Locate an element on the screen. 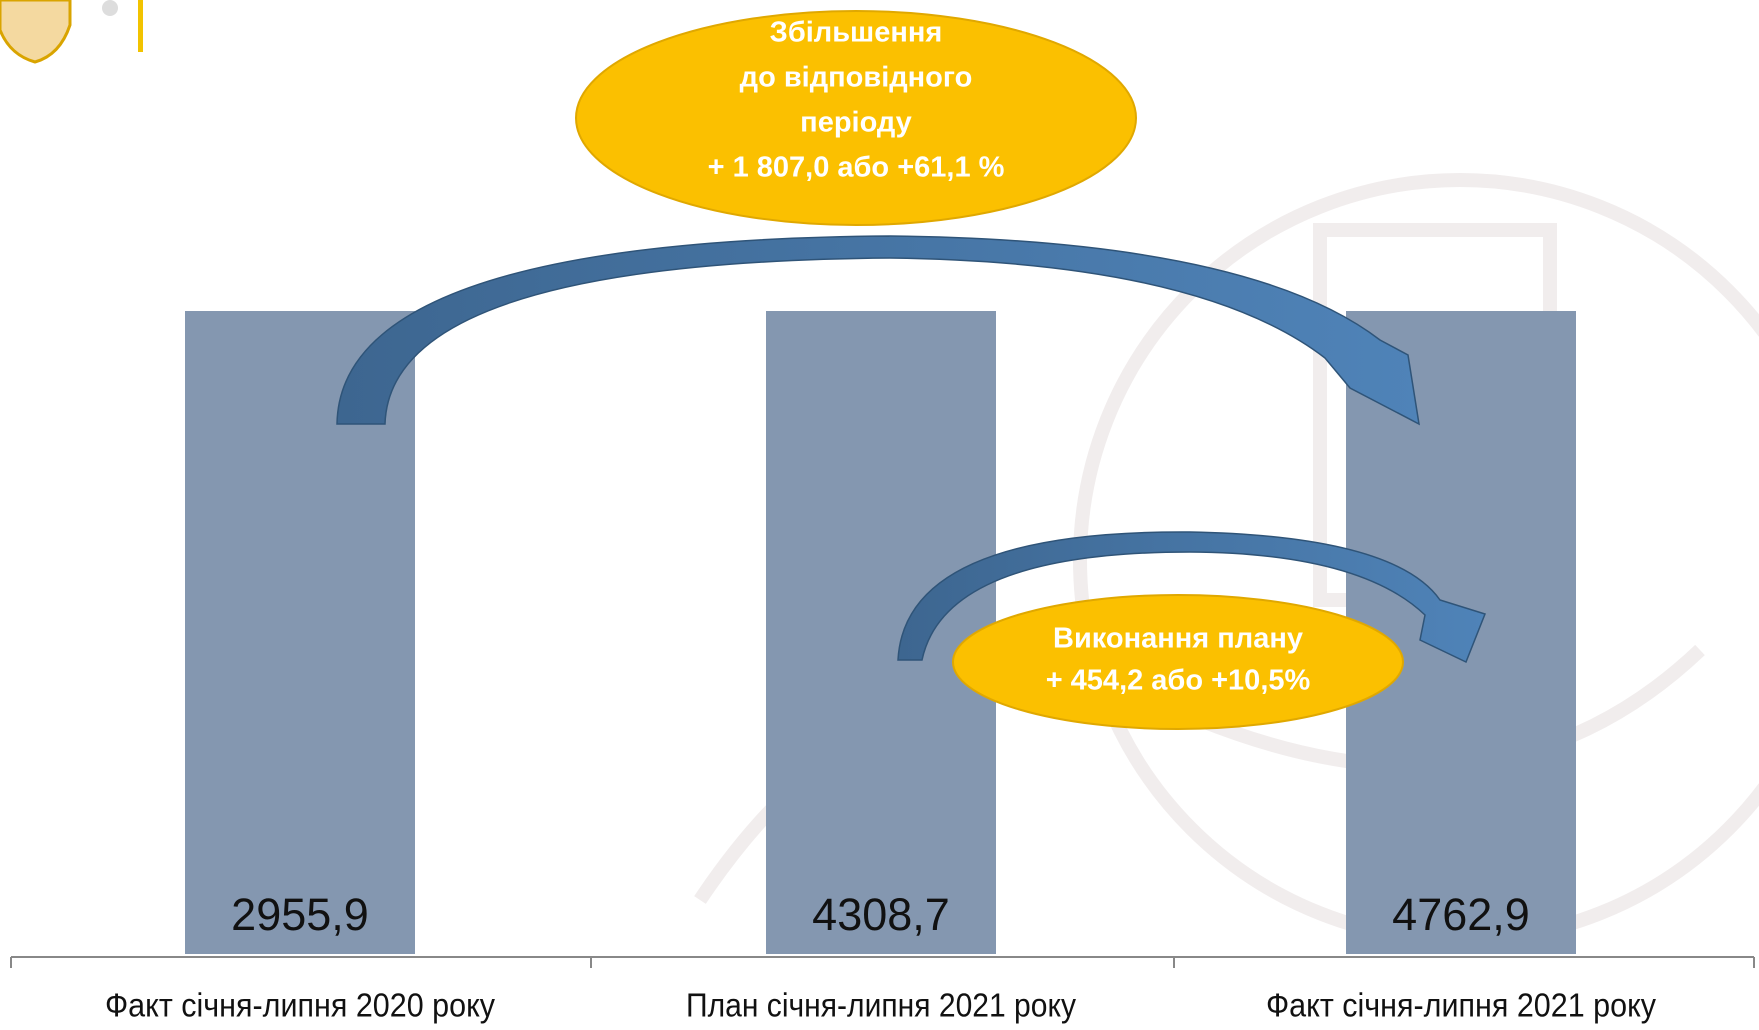 The height and width of the screenshot is (1030, 1759). category-label: План січня-липня 2021 року is located at coordinates (881, 1005).